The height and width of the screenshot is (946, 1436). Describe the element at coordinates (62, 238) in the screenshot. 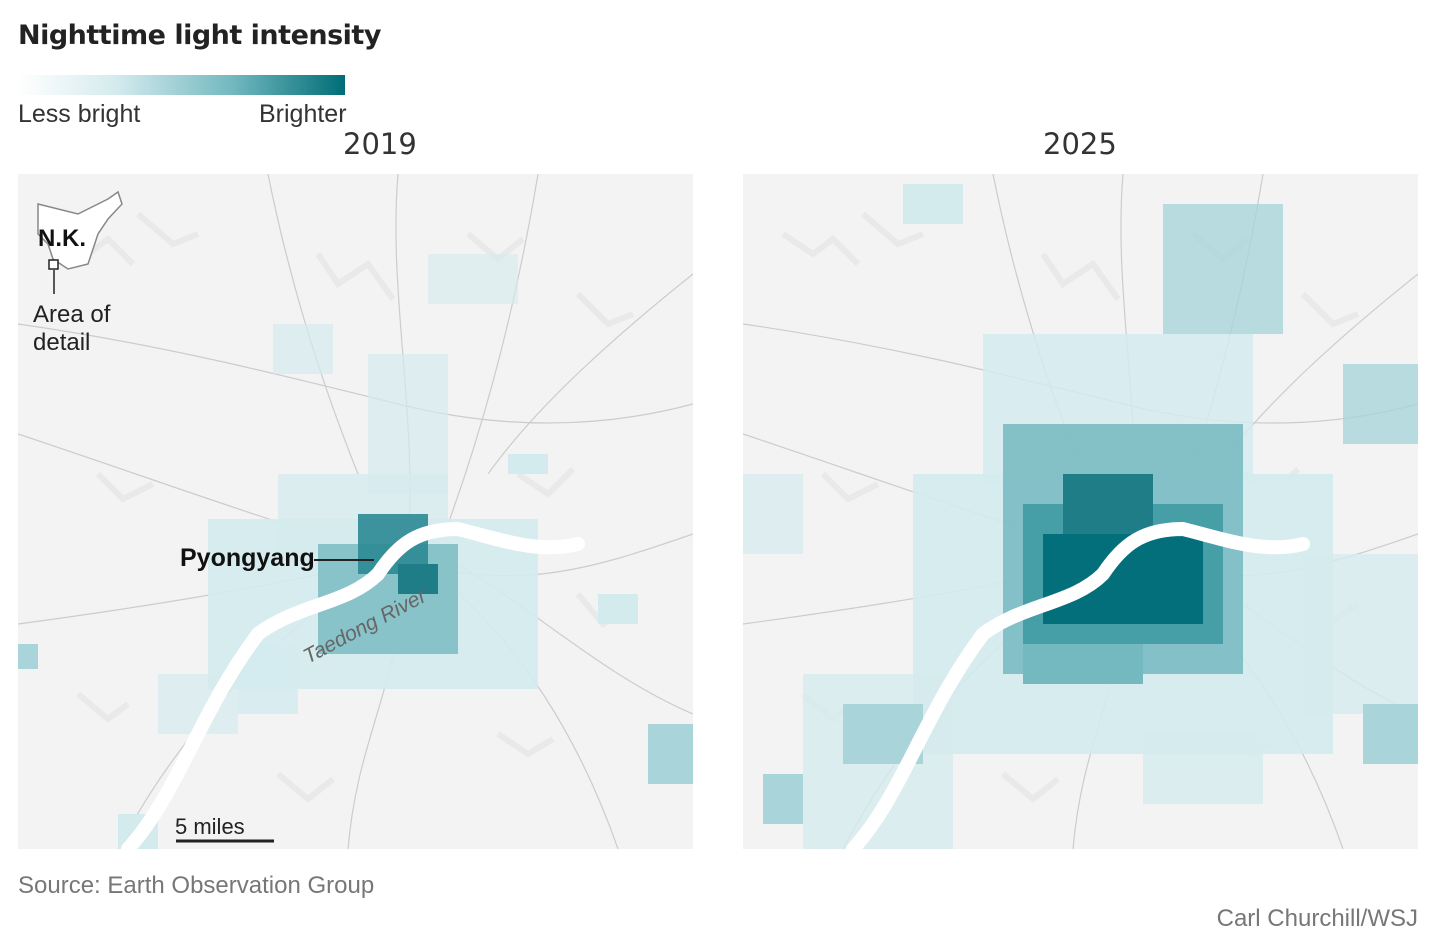

I see `inset-country-label: N.K.` at that location.